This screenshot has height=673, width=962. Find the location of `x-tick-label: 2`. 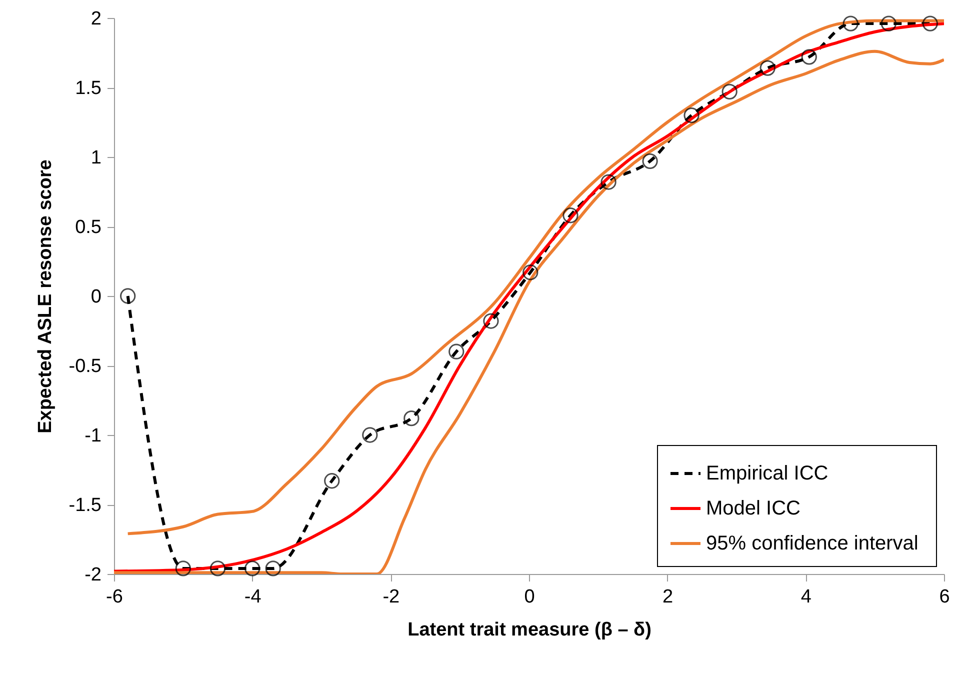

x-tick-label: 2 is located at coordinates (668, 597).